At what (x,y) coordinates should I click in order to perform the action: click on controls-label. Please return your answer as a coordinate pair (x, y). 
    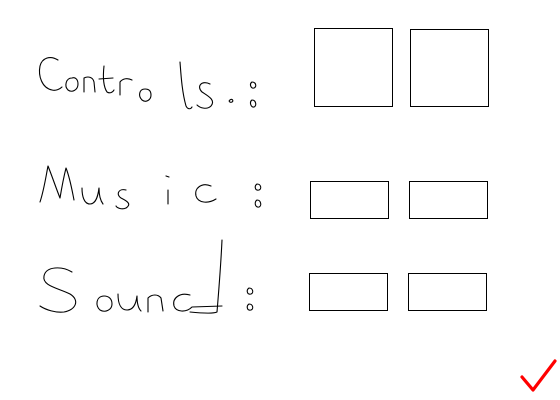
    Looking at the image, I should click on (148, 83).